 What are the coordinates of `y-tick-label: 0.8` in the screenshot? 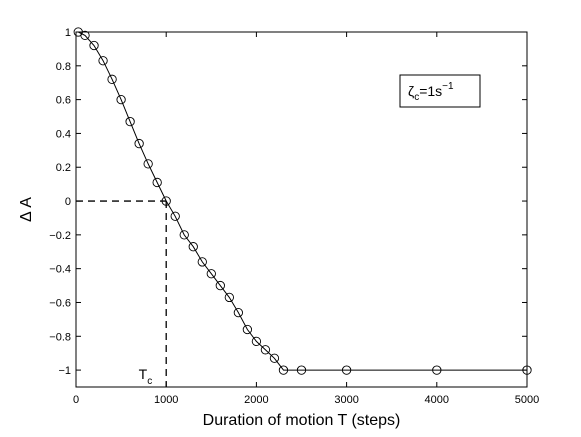 It's located at (63, 67).